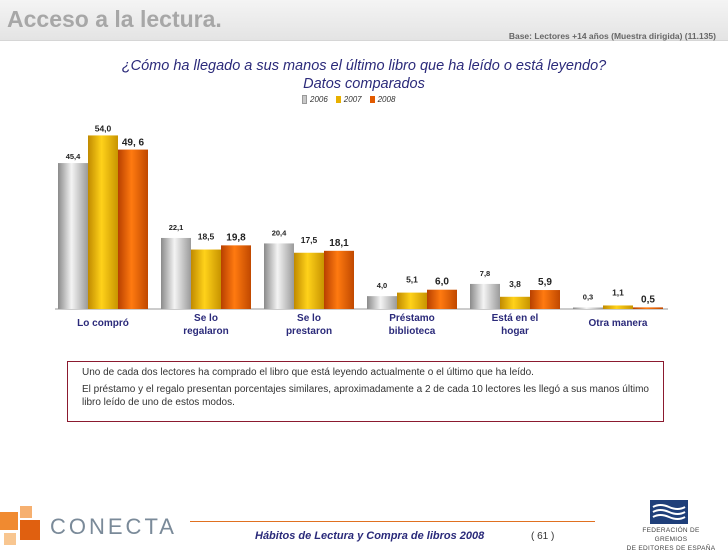  Describe the element at coordinates (515, 318) in the screenshot. I see `category-label-4-line-0: Está en el` at that location.